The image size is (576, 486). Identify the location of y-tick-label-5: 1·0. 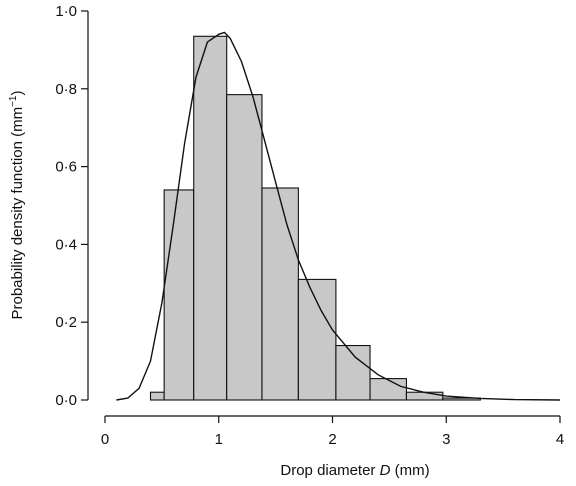
(66, 11).